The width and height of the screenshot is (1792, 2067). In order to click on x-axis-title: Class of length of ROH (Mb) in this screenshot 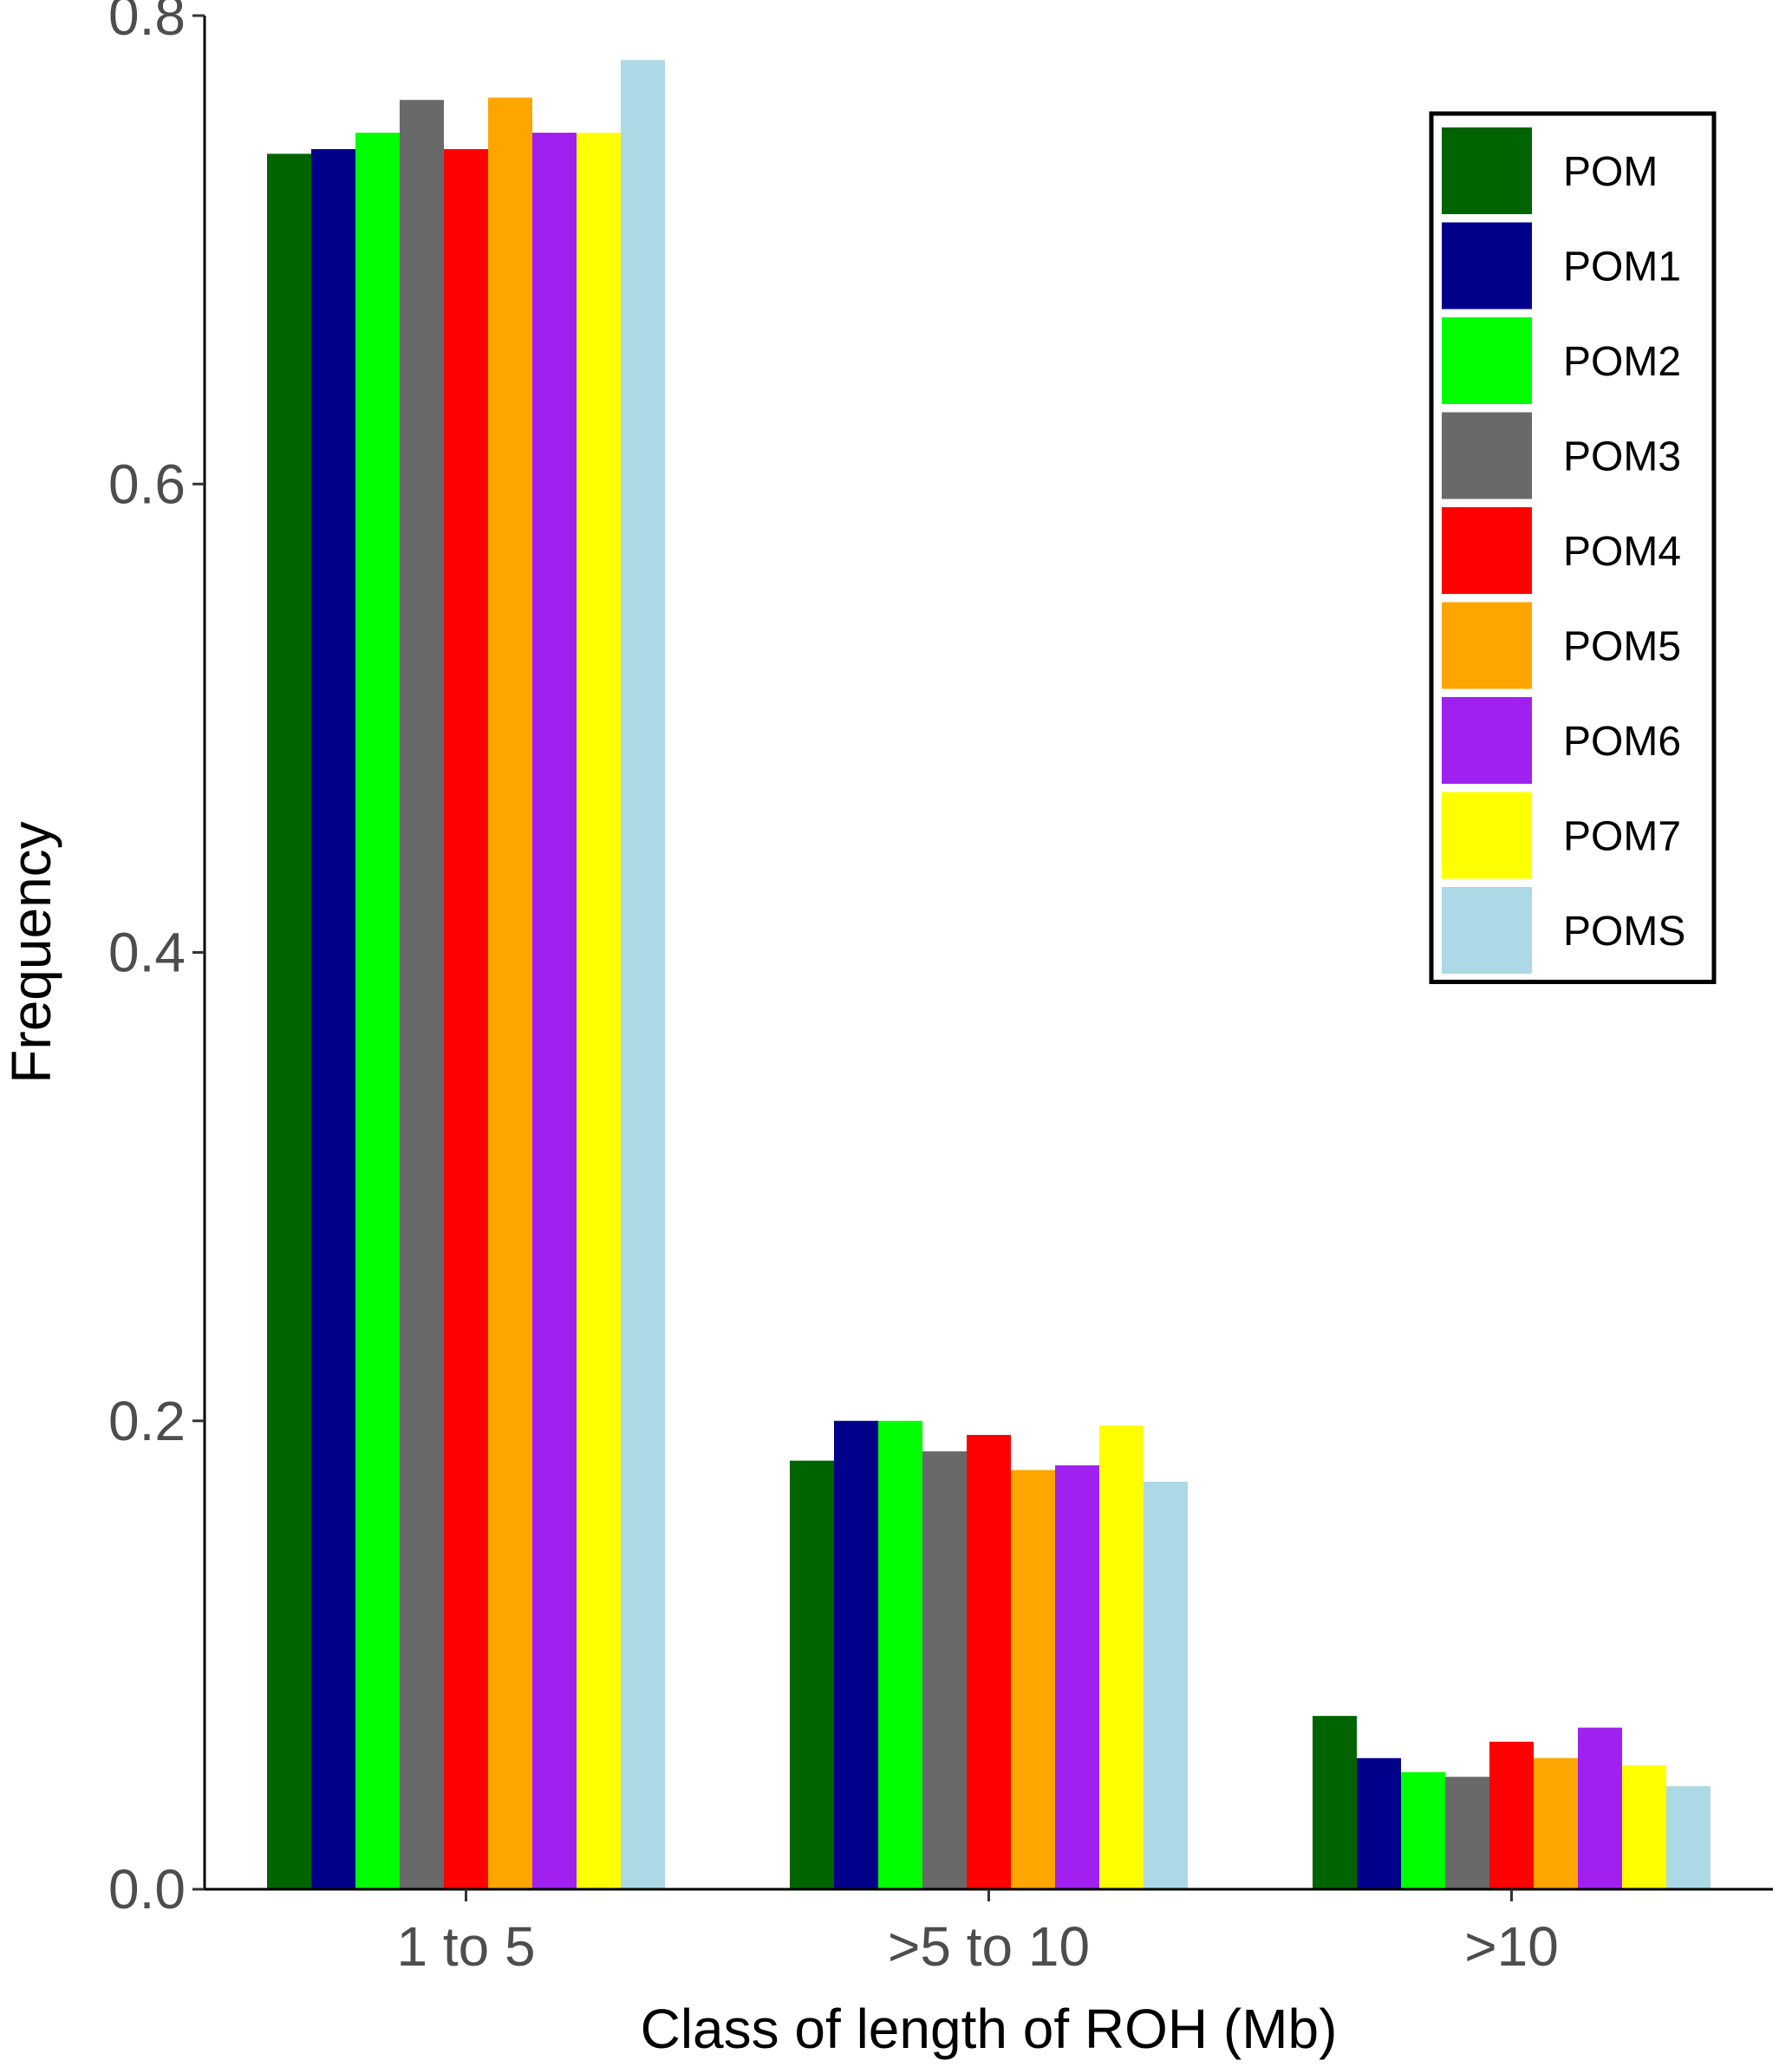, I will do `click(989, 2029)`.